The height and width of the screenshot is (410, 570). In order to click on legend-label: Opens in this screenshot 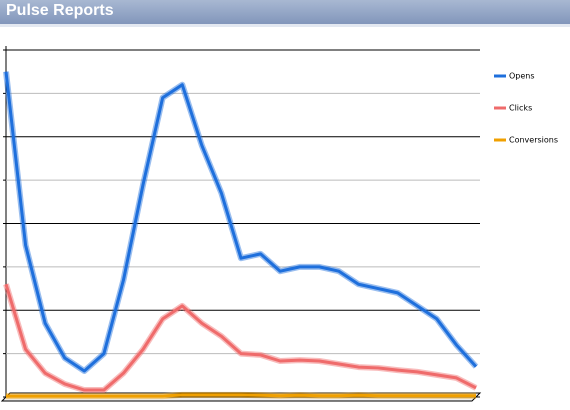, I will do `click(522, 76)`.